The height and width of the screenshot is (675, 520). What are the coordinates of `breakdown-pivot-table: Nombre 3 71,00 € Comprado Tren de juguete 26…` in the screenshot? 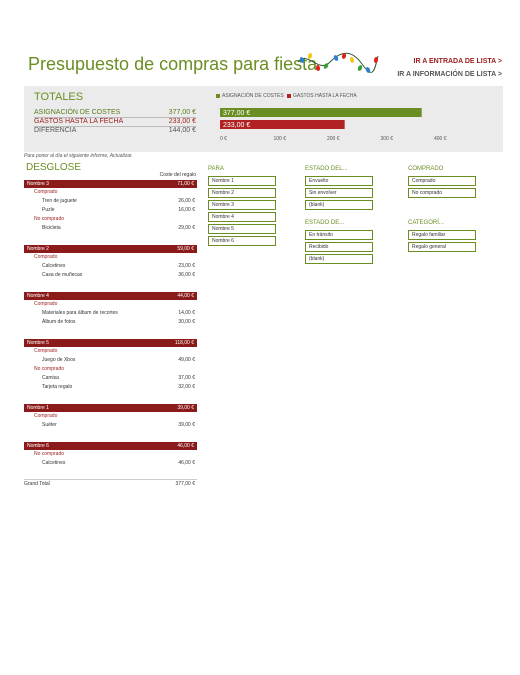 It's located at (110, 330).